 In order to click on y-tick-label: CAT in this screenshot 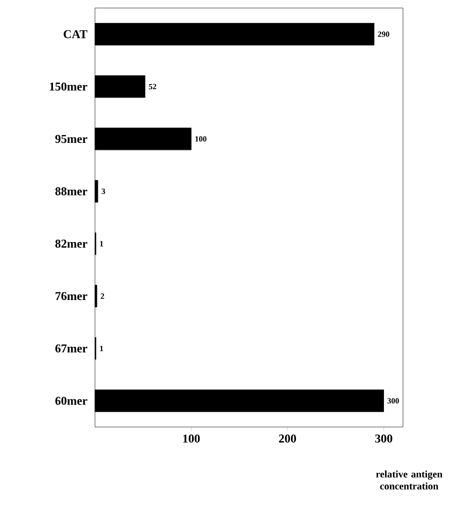, I will do `click(76, 34)`.